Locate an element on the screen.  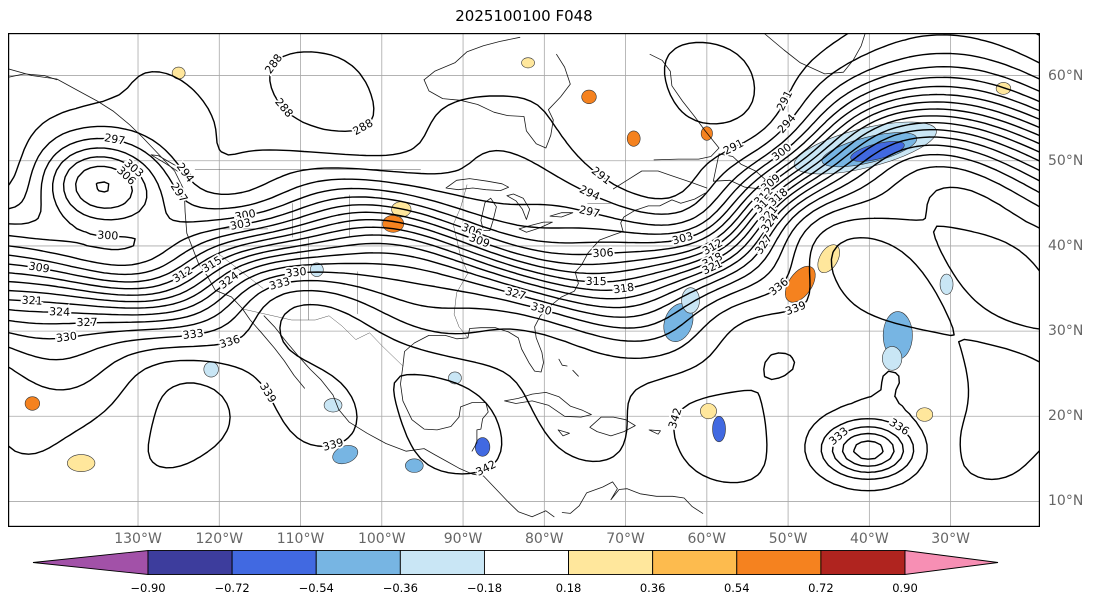
lon-tick-label: 100°W is located at coordinates (381, 539).